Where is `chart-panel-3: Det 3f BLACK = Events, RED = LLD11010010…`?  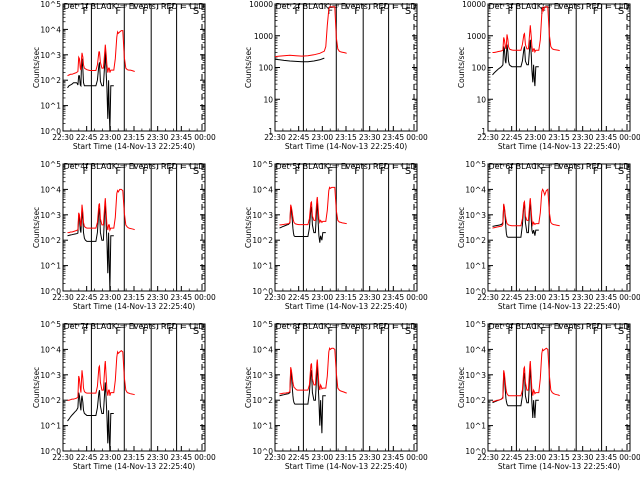
chart-panel-3: Det 3f BLACK = Events, RED = LLD11010010… is located at coordinates (548, 75).